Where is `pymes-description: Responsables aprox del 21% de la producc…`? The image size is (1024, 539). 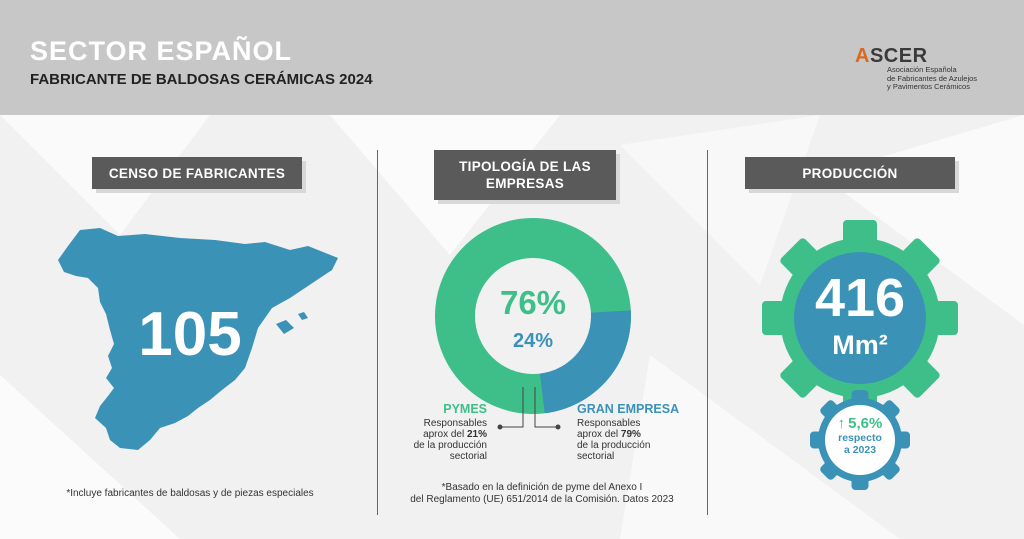 pymes-description: Responsables aprox del 21% de la producc… is located at coordinates (450, 440).